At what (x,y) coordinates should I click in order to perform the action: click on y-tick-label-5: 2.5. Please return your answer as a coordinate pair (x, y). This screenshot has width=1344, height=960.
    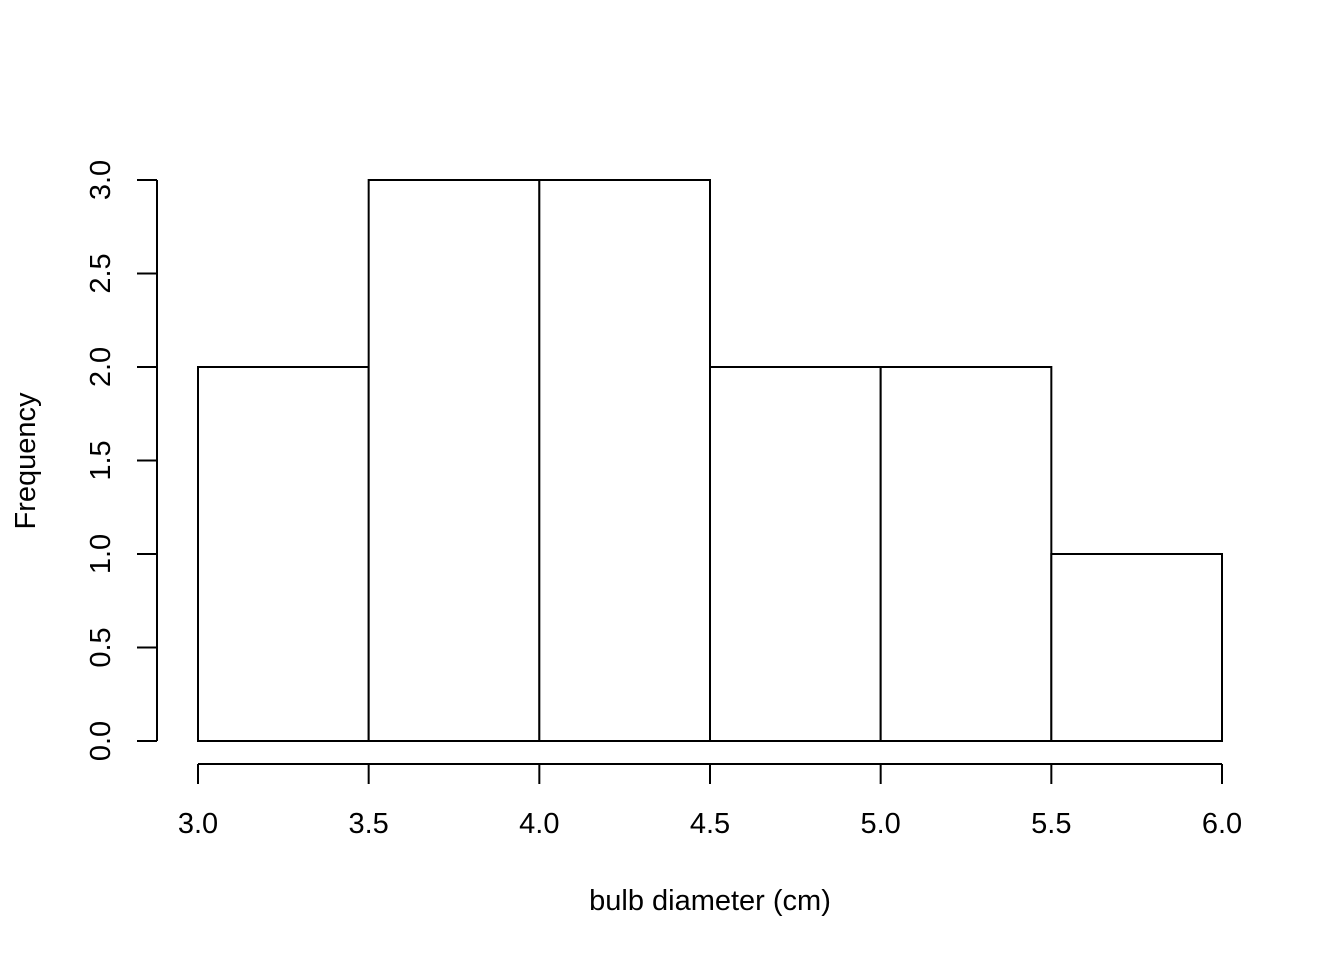
    Looking at the image, I should click on (101, 273).